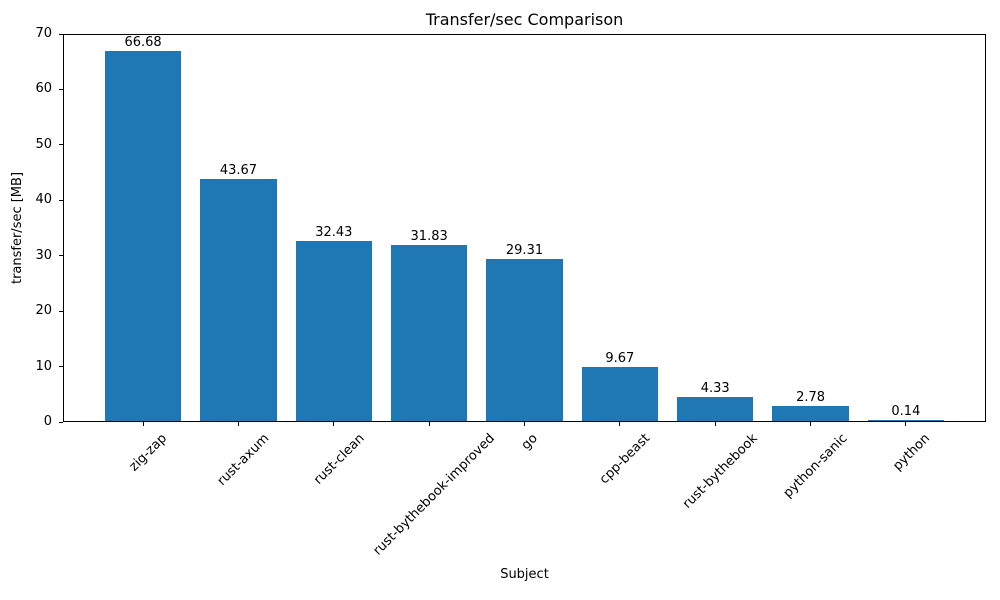 The image size is (1000, 600). Describe the element at coordinates (43, 255) in the screenshot. I see `y-tick-label: 30` at that location.